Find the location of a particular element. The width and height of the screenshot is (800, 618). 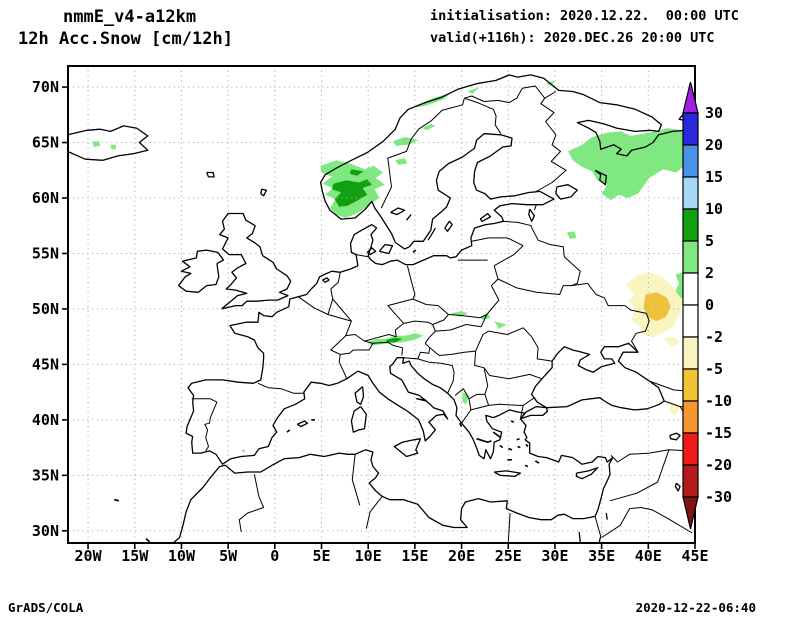

lon-tick-label: 10E is located at coordinates (368, 556).